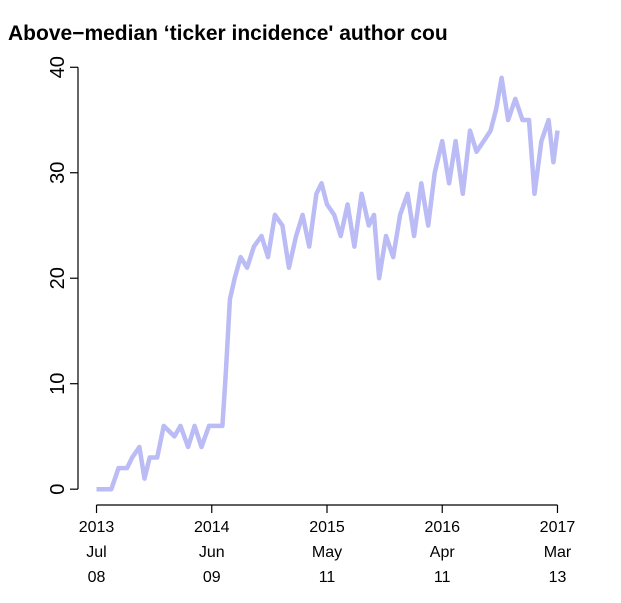 The image size is (621, 603). What do you see at coordinates (327, 552) in the screenshot?
I see `x-tick-label: May` at bounding box center [327, 552].